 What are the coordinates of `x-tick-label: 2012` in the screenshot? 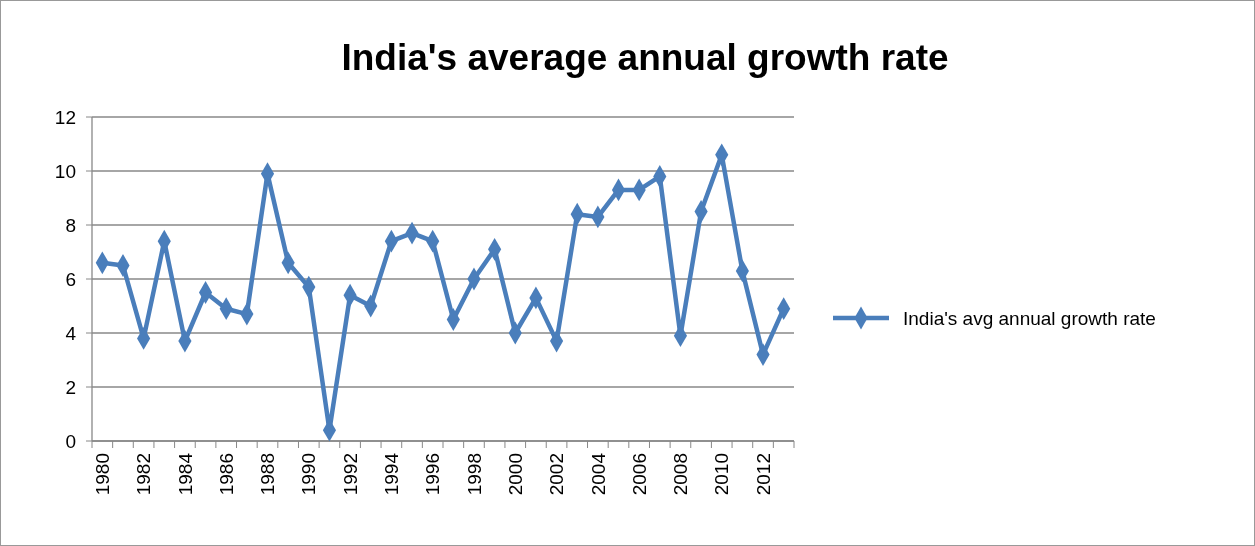 It's located at (763, 474).